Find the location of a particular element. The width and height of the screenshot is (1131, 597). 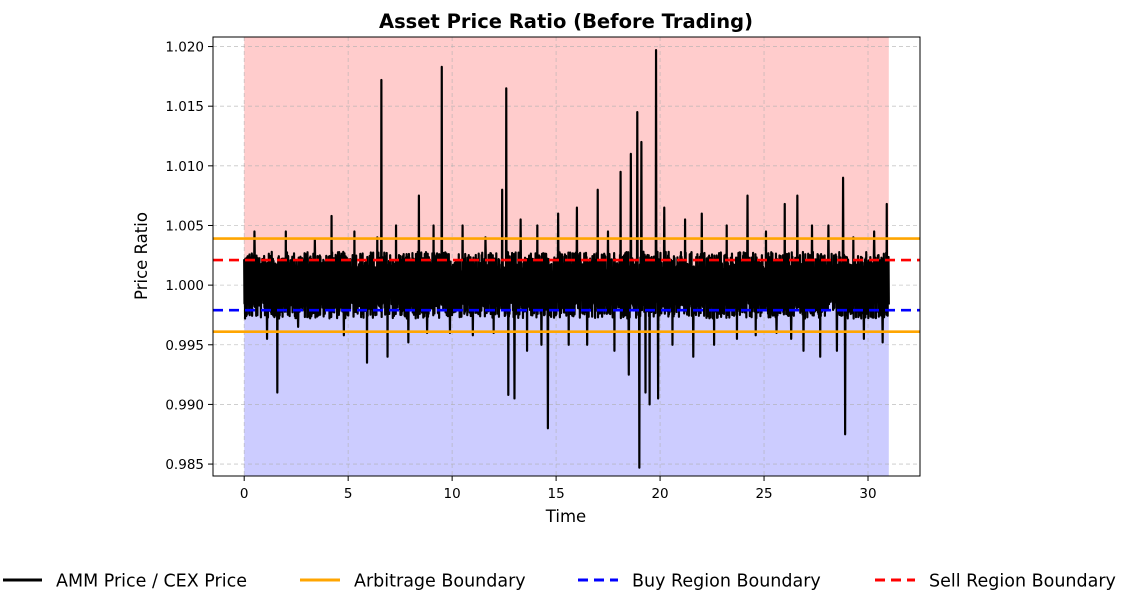

x-tick-label: 10 is located at coordinates (452, 494).